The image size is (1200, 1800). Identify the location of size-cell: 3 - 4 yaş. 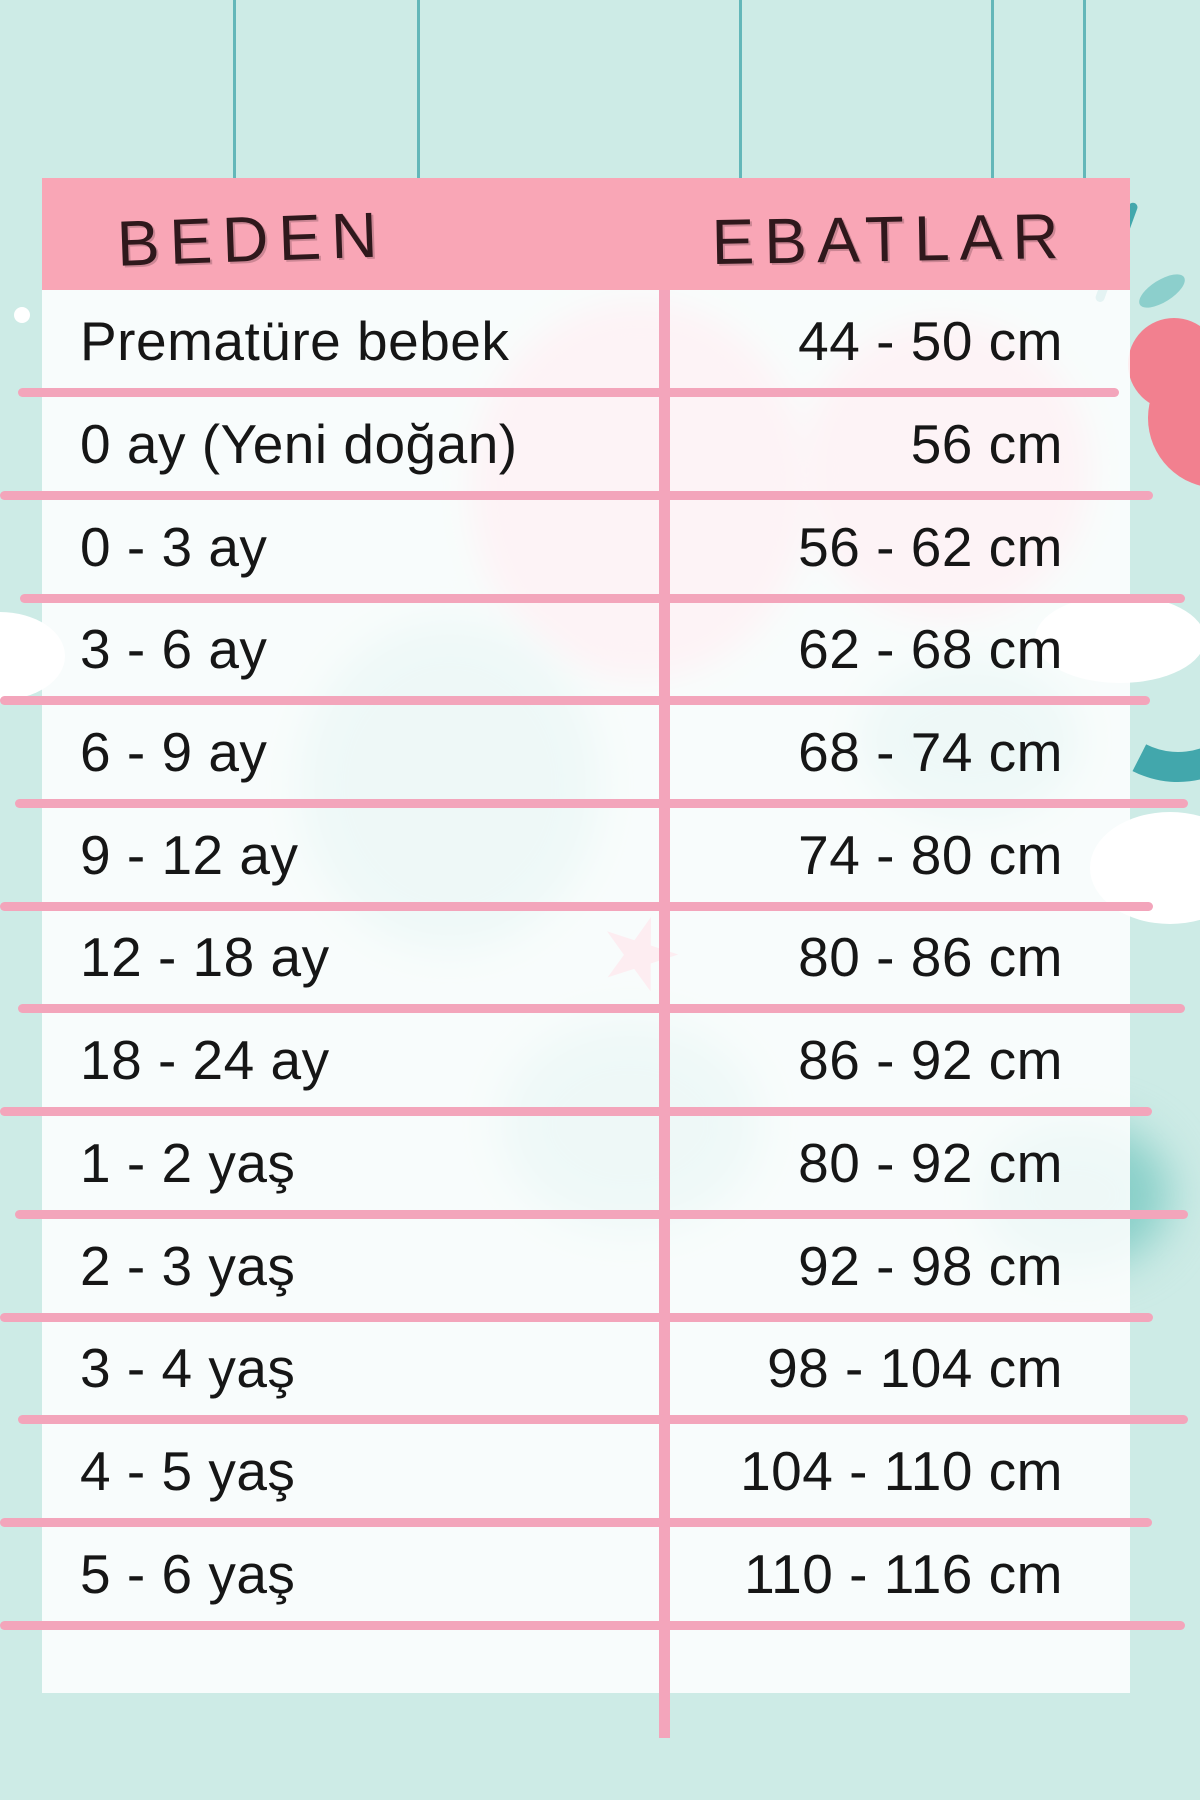
(188, 1368).